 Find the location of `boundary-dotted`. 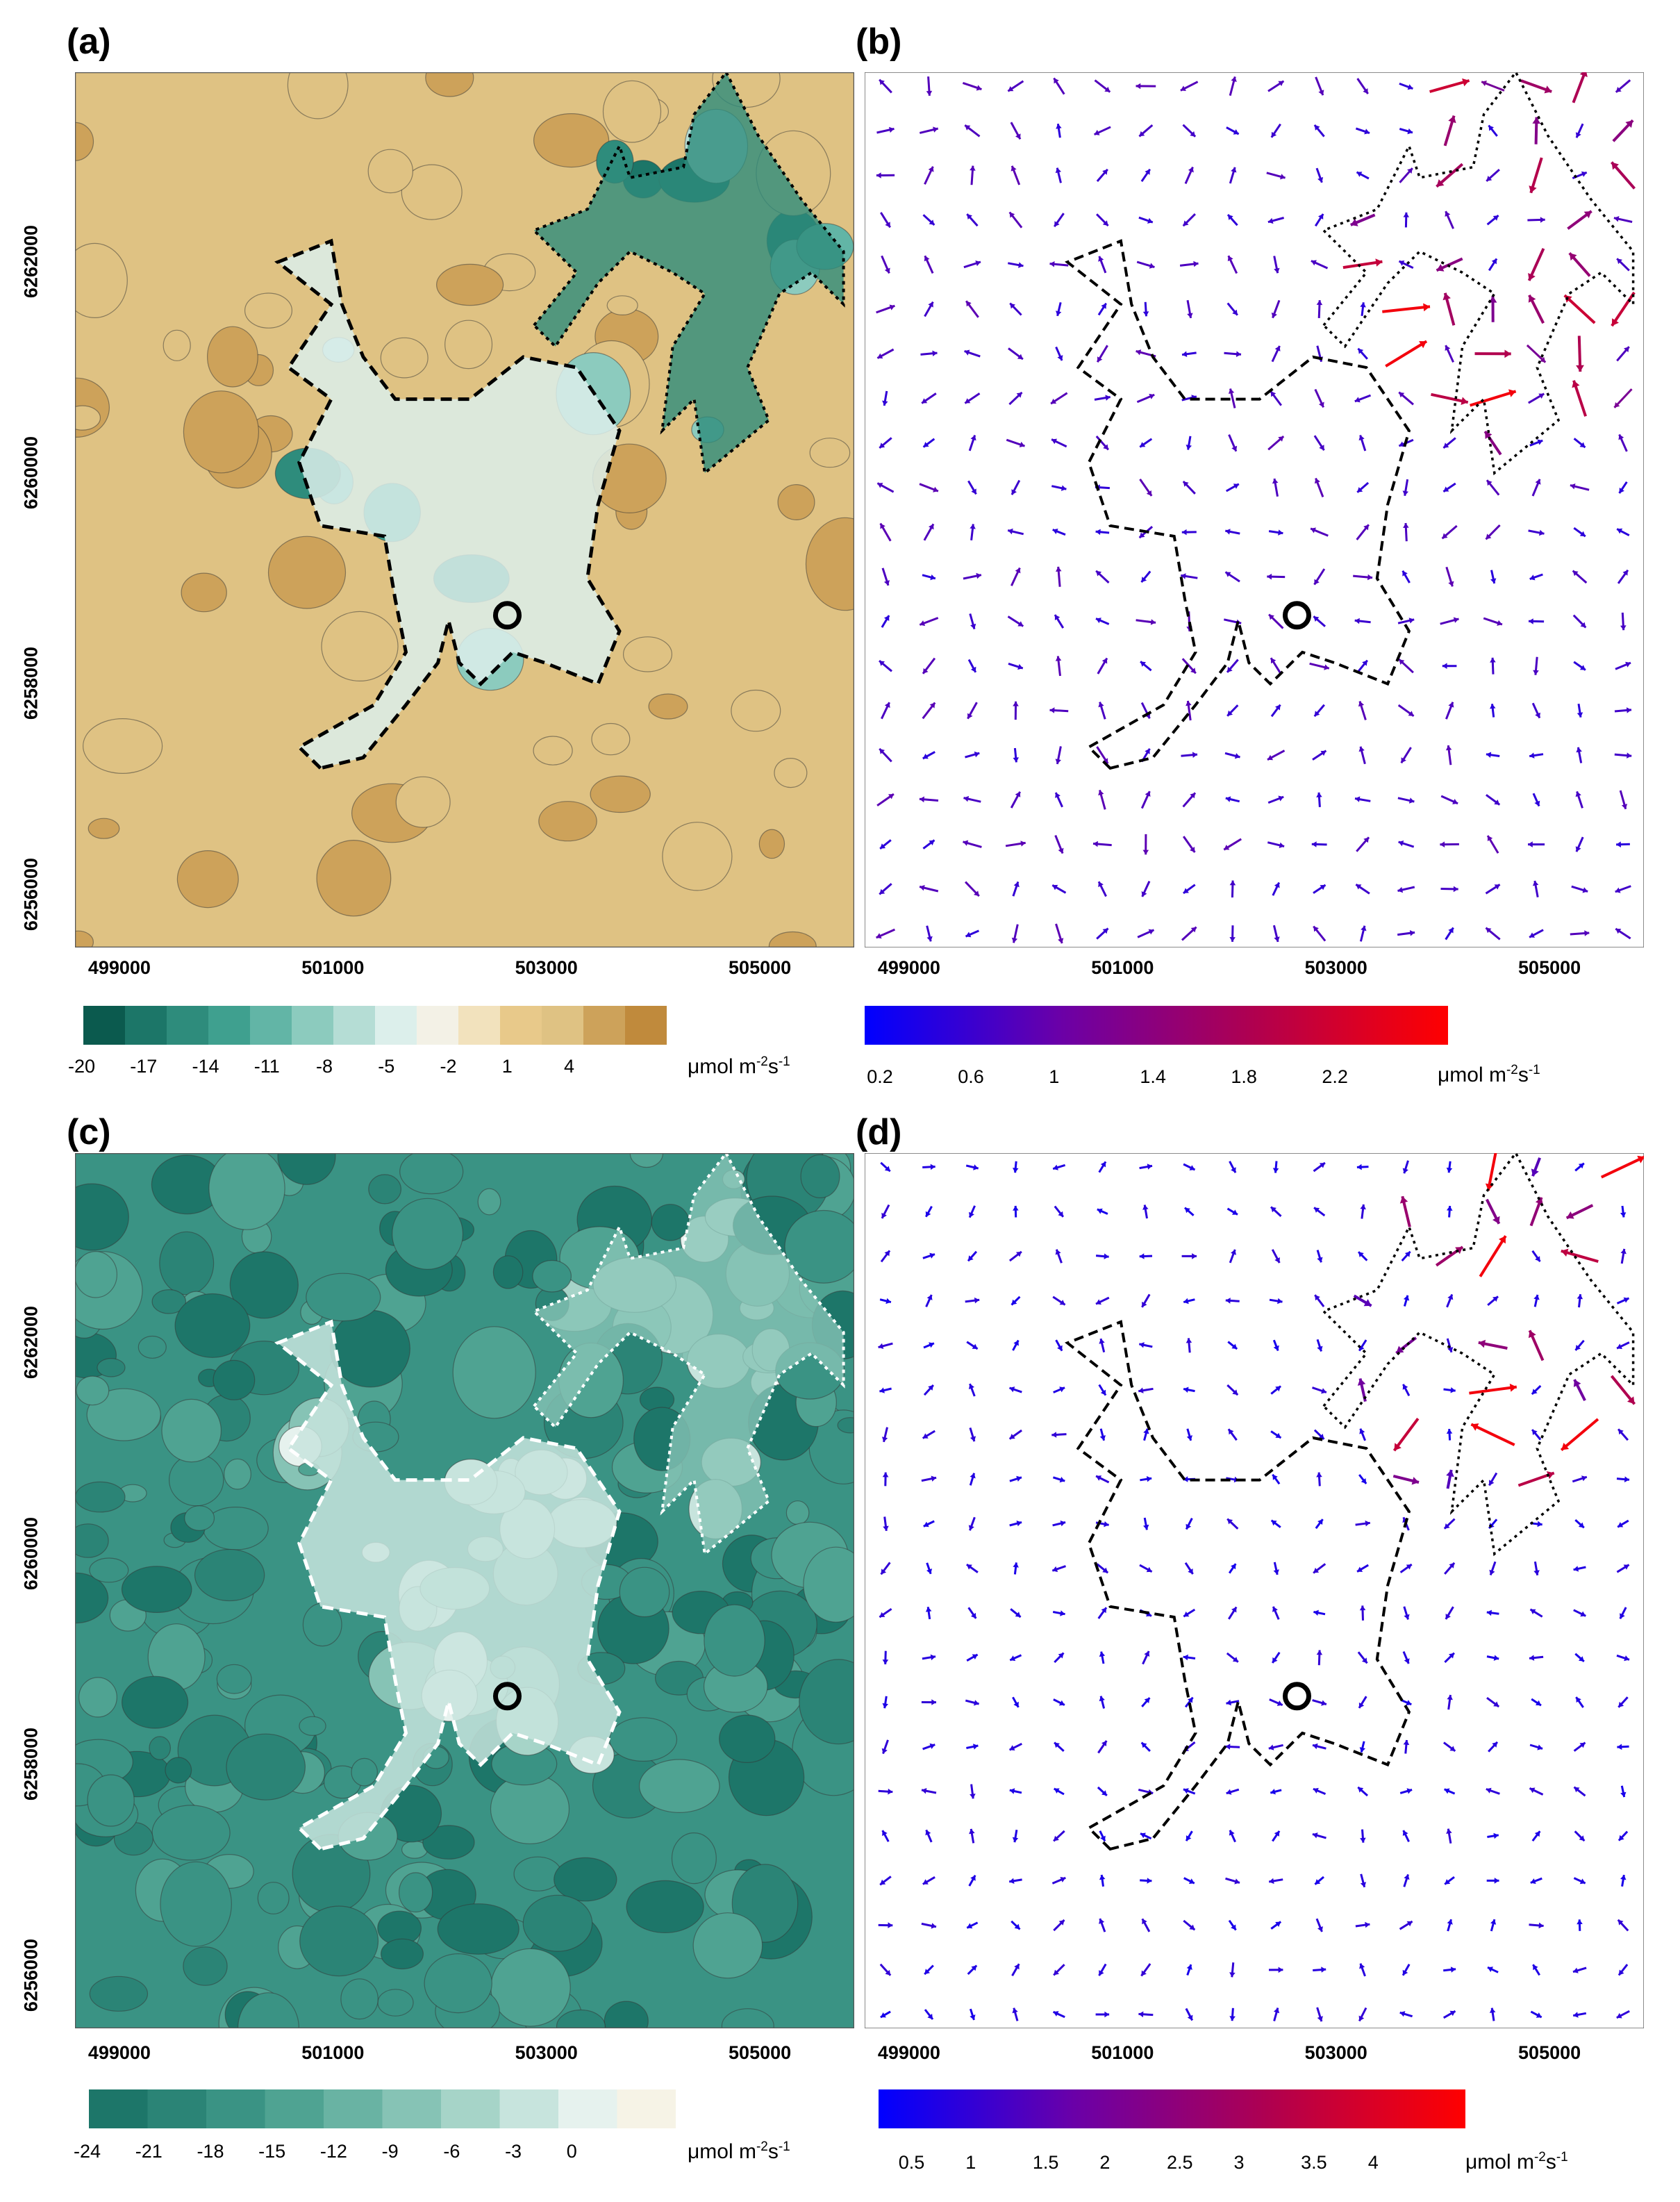

boundary-dotted is located at coordinates (1478, 274).